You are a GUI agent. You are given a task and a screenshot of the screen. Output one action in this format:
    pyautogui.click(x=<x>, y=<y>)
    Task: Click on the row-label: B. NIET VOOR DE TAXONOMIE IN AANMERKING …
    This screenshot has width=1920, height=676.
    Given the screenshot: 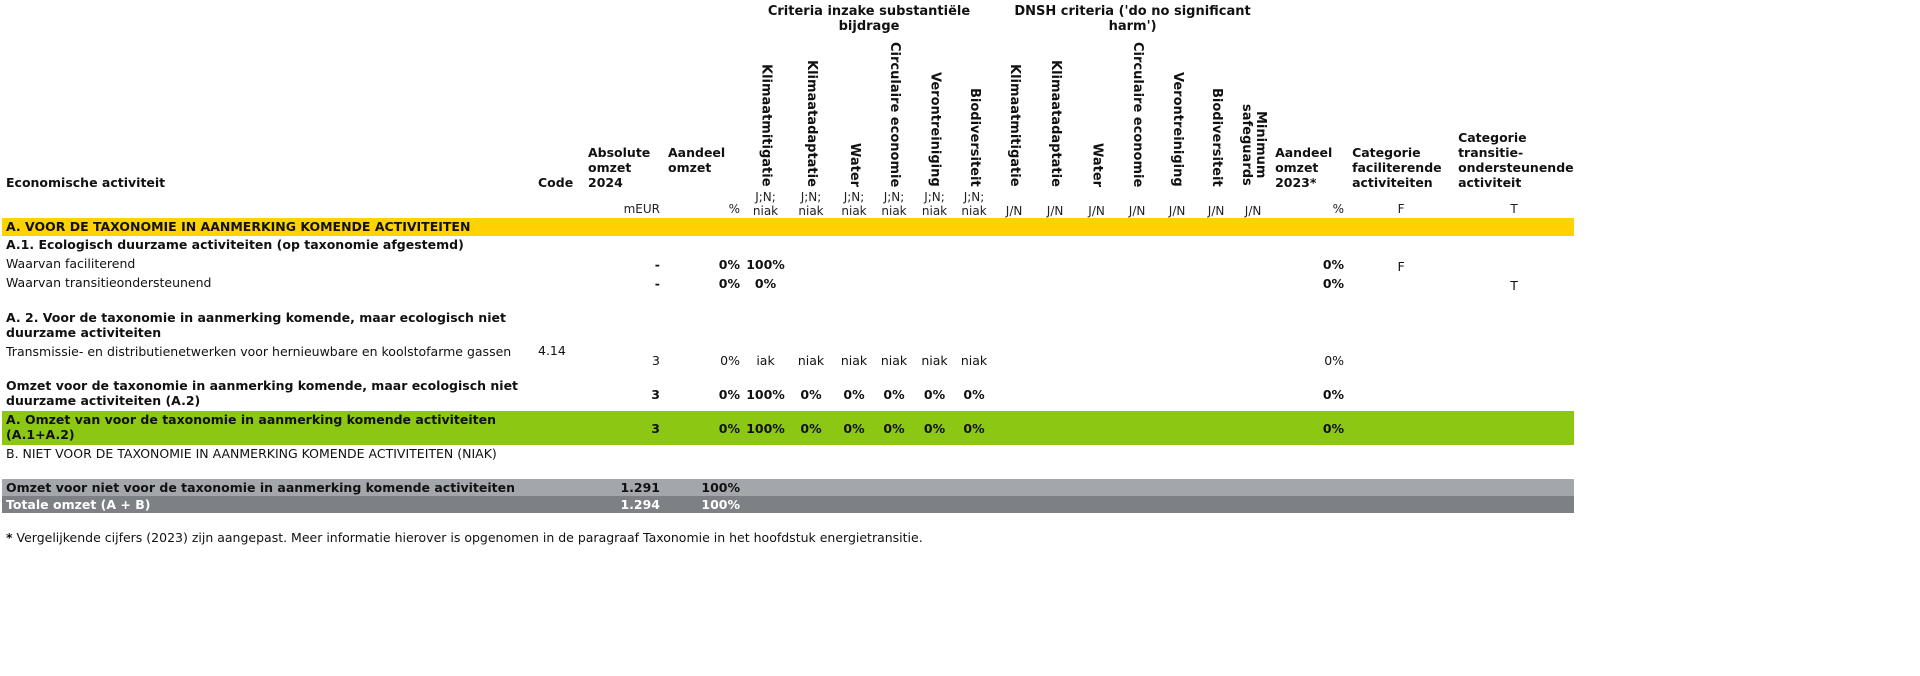 What is the action you would take?
    pyautogui.click(x=251, y=453)
    